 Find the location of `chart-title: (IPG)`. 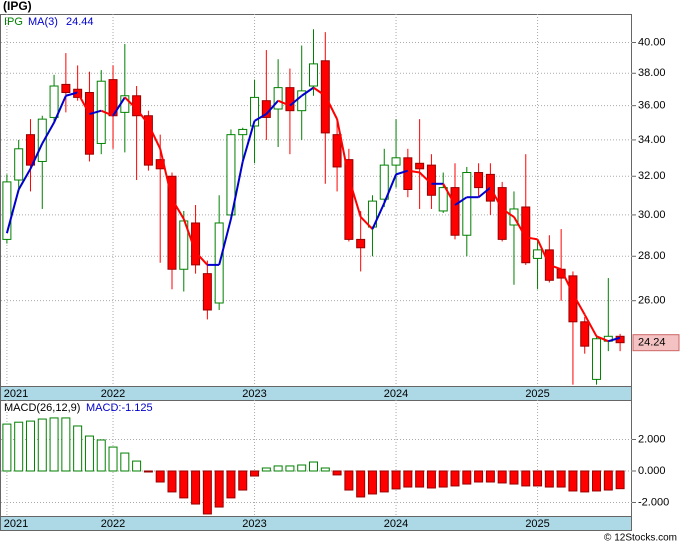

chart-title: (IPG) is located at coordinates (17, 6).